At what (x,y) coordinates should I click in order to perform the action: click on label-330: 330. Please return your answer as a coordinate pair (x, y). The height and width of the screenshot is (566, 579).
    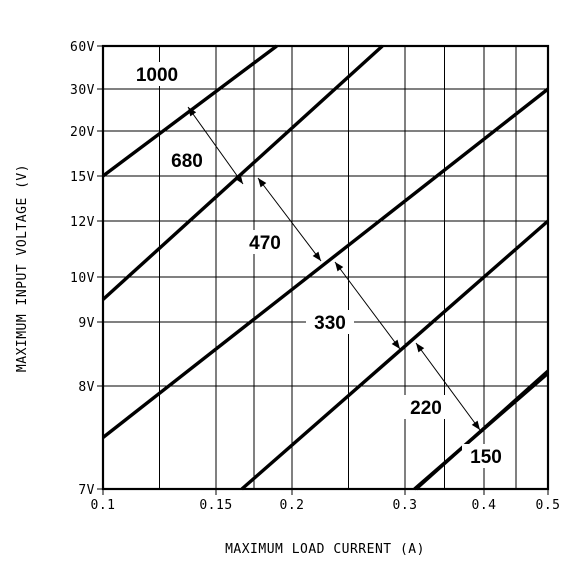
    Looking at the image, I should click on (330, 323).